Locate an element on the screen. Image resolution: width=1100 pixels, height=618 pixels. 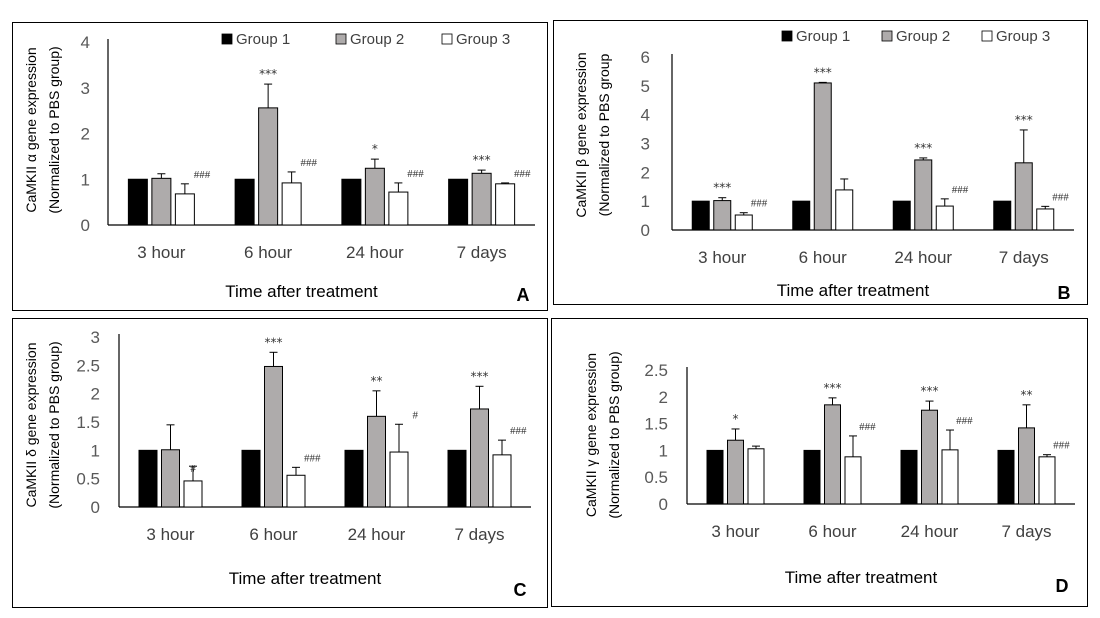
y-axis-label: CaMKII β gene expression is located at coordinates (581, 134).